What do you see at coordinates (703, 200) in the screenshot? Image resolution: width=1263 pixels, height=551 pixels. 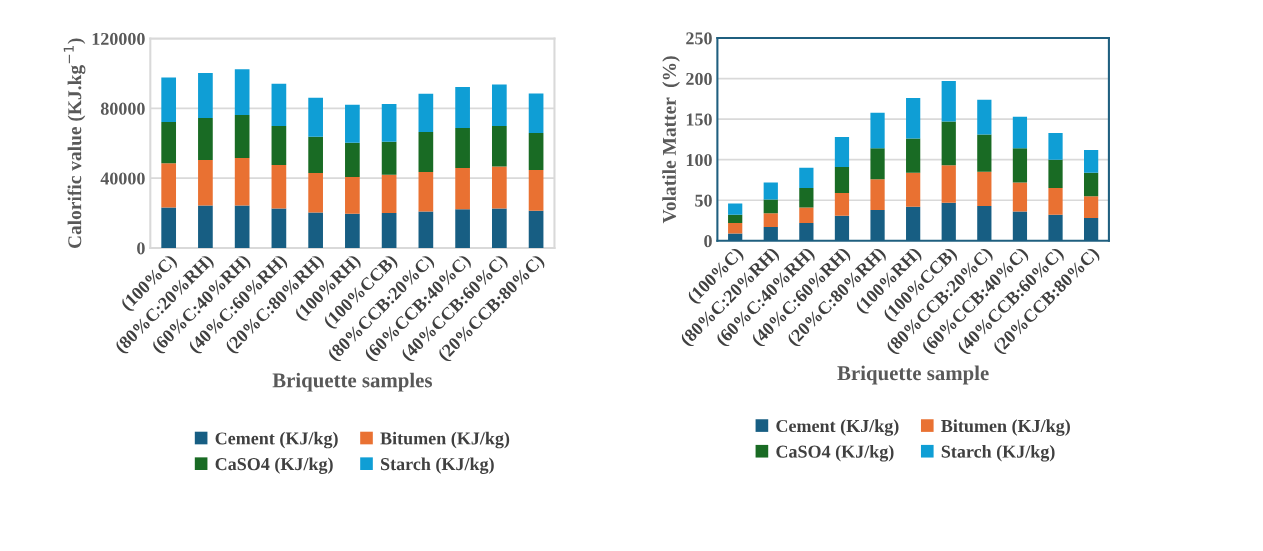 I see `y-tick-label: 50` at bounding box center [703, 200].